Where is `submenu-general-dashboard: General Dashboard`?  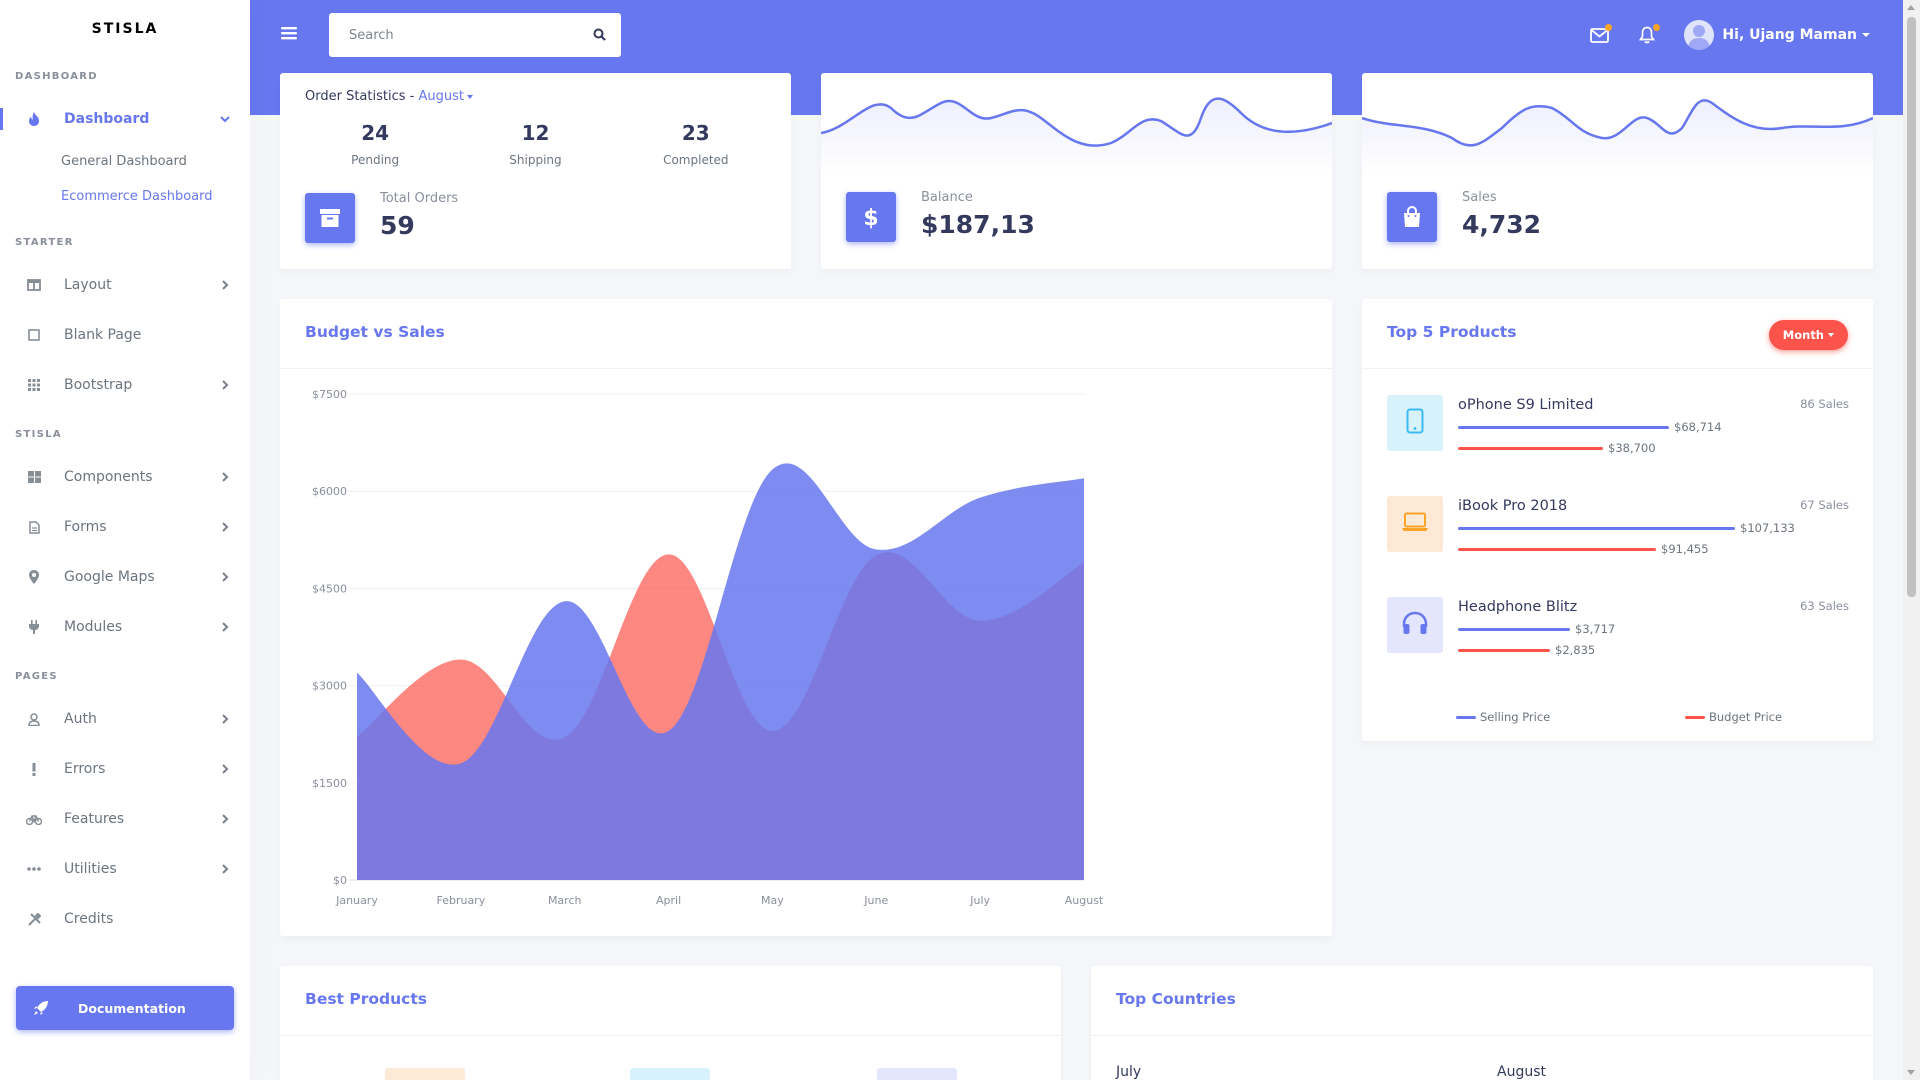
submenu-general-dashboard: General Dashboard is located at coordinates (124, 161).